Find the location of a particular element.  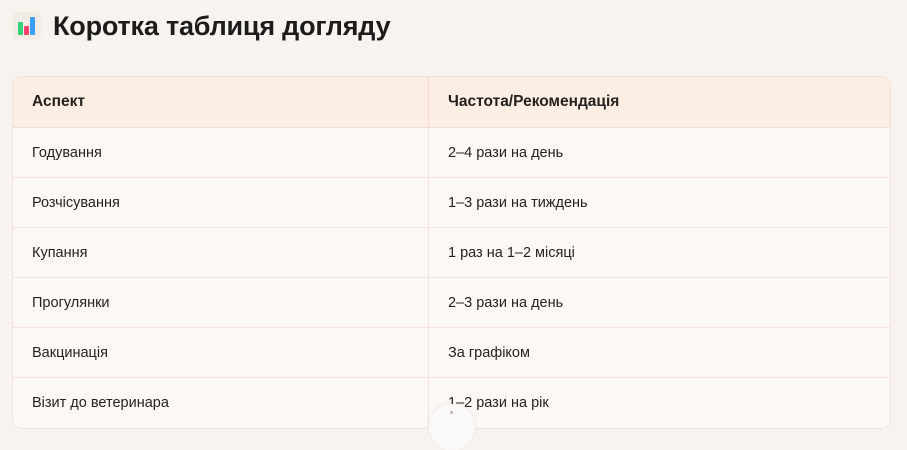

cell-value: За графіком is located at coordinates (659, 353).